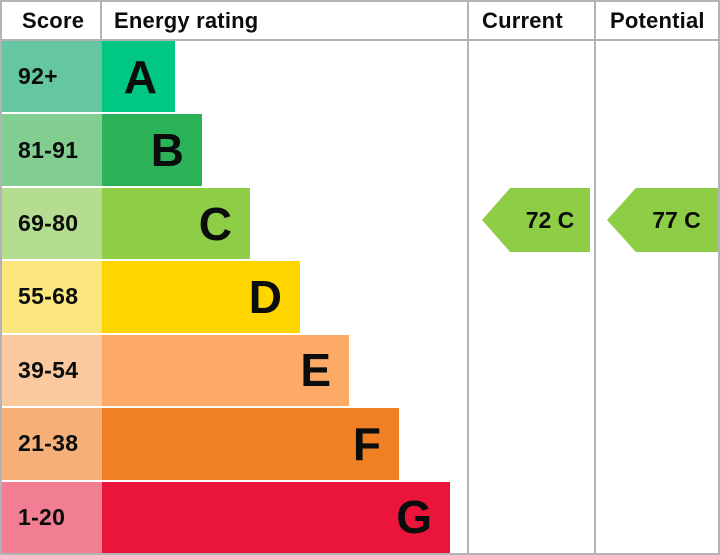 The width and height of the screenshot is (720, 555). Describe the element at coordinates (52, 20) in the screenshot. I see `header-score: Score` at that location.